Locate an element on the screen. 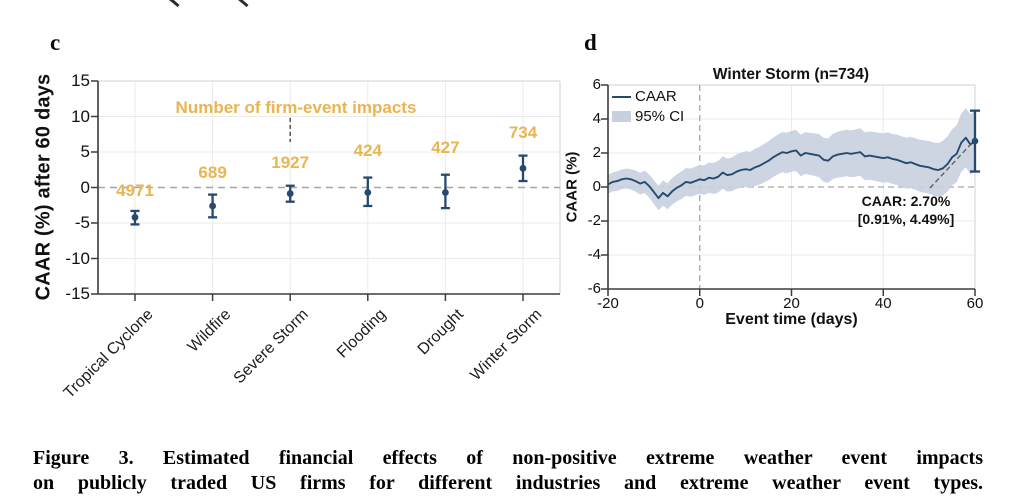  x-tick-label: 40 is located at coordinates (883, 303).